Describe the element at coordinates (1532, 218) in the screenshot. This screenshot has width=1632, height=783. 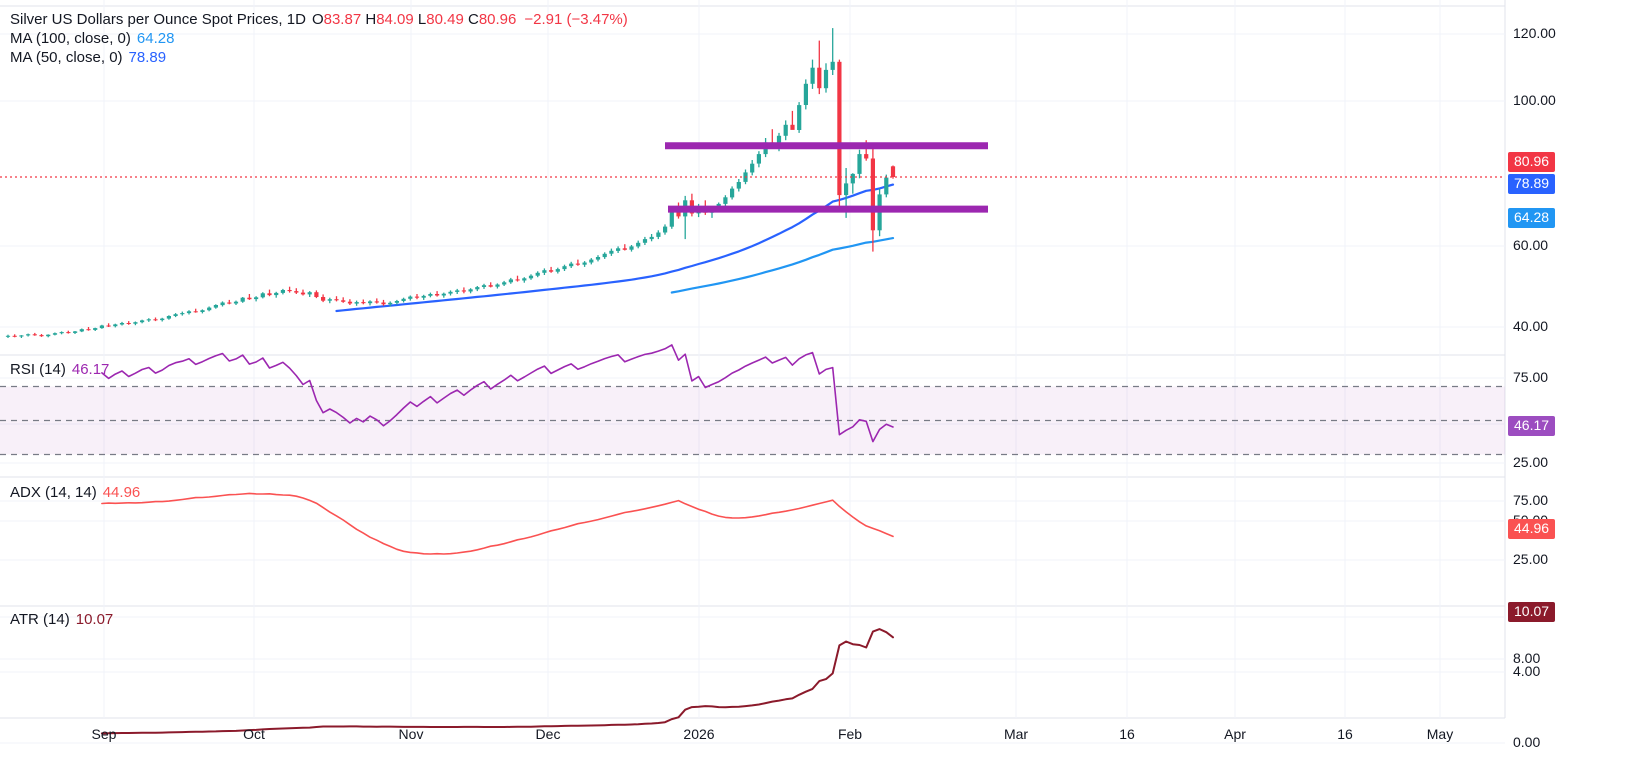
I see `ma100-price-badge: 64.28` at that location.